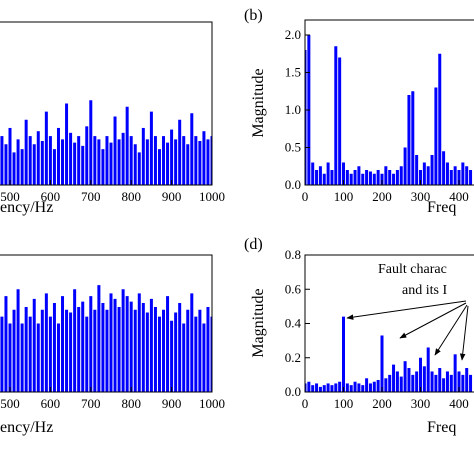 This screenshot has height=474, width=474. Describe the element at coordinates (253, 15) in the screenshot. I see `panel-label: (b)` at that location.